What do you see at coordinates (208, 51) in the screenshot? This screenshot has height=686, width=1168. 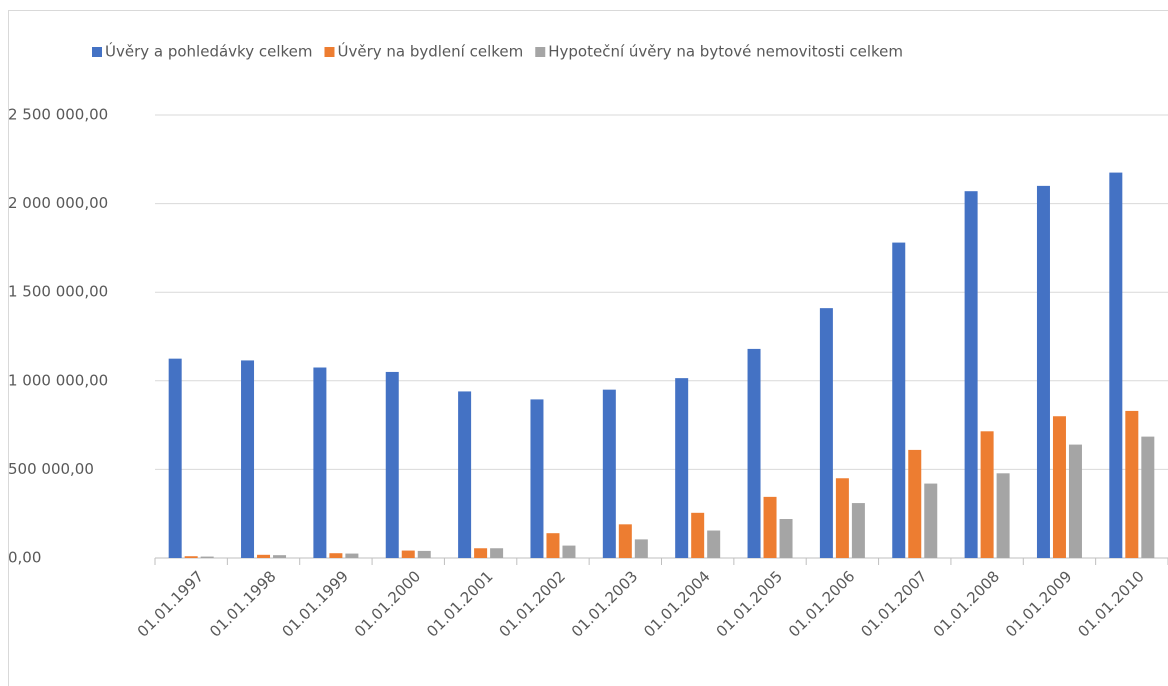 I see `legend-label: Úvěry a pohledávky celkem` at bounding box center [208, 51].